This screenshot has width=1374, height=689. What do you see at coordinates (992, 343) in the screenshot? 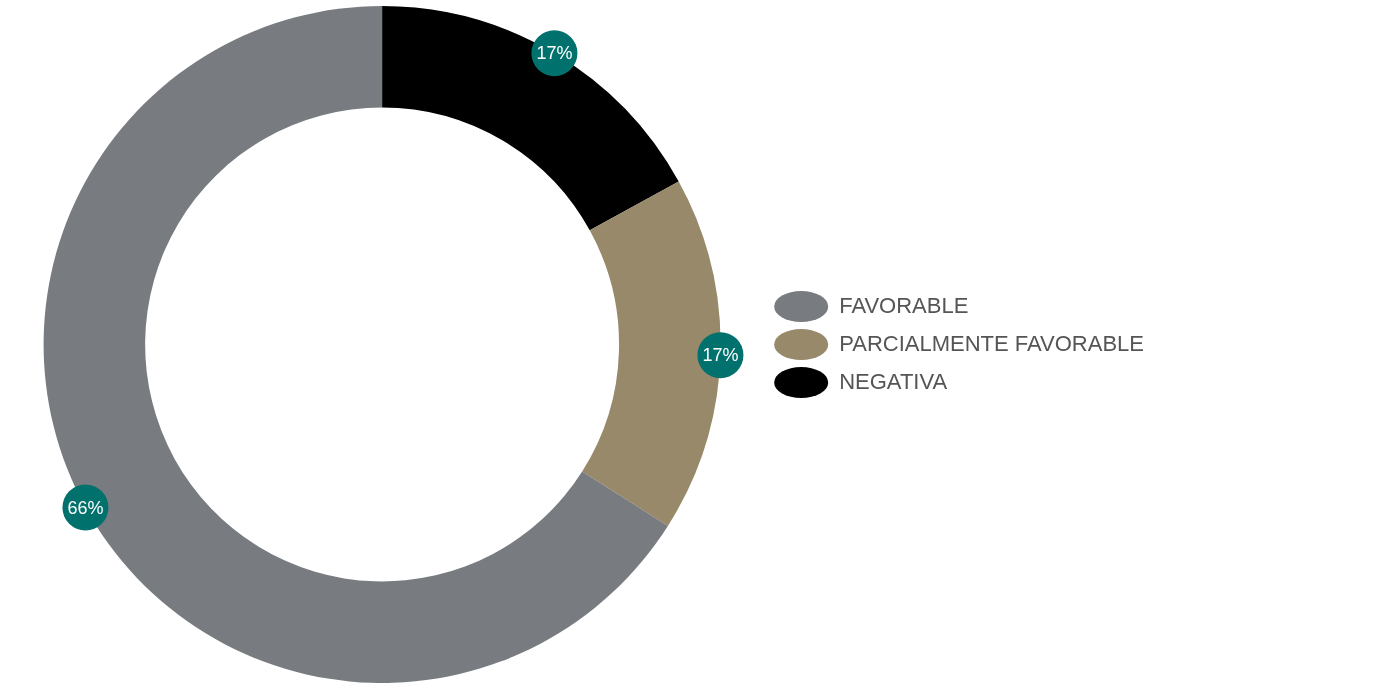
I see `legend-label: PARCIALMENTE FAVORABLE` at bounding box center [992, 343].